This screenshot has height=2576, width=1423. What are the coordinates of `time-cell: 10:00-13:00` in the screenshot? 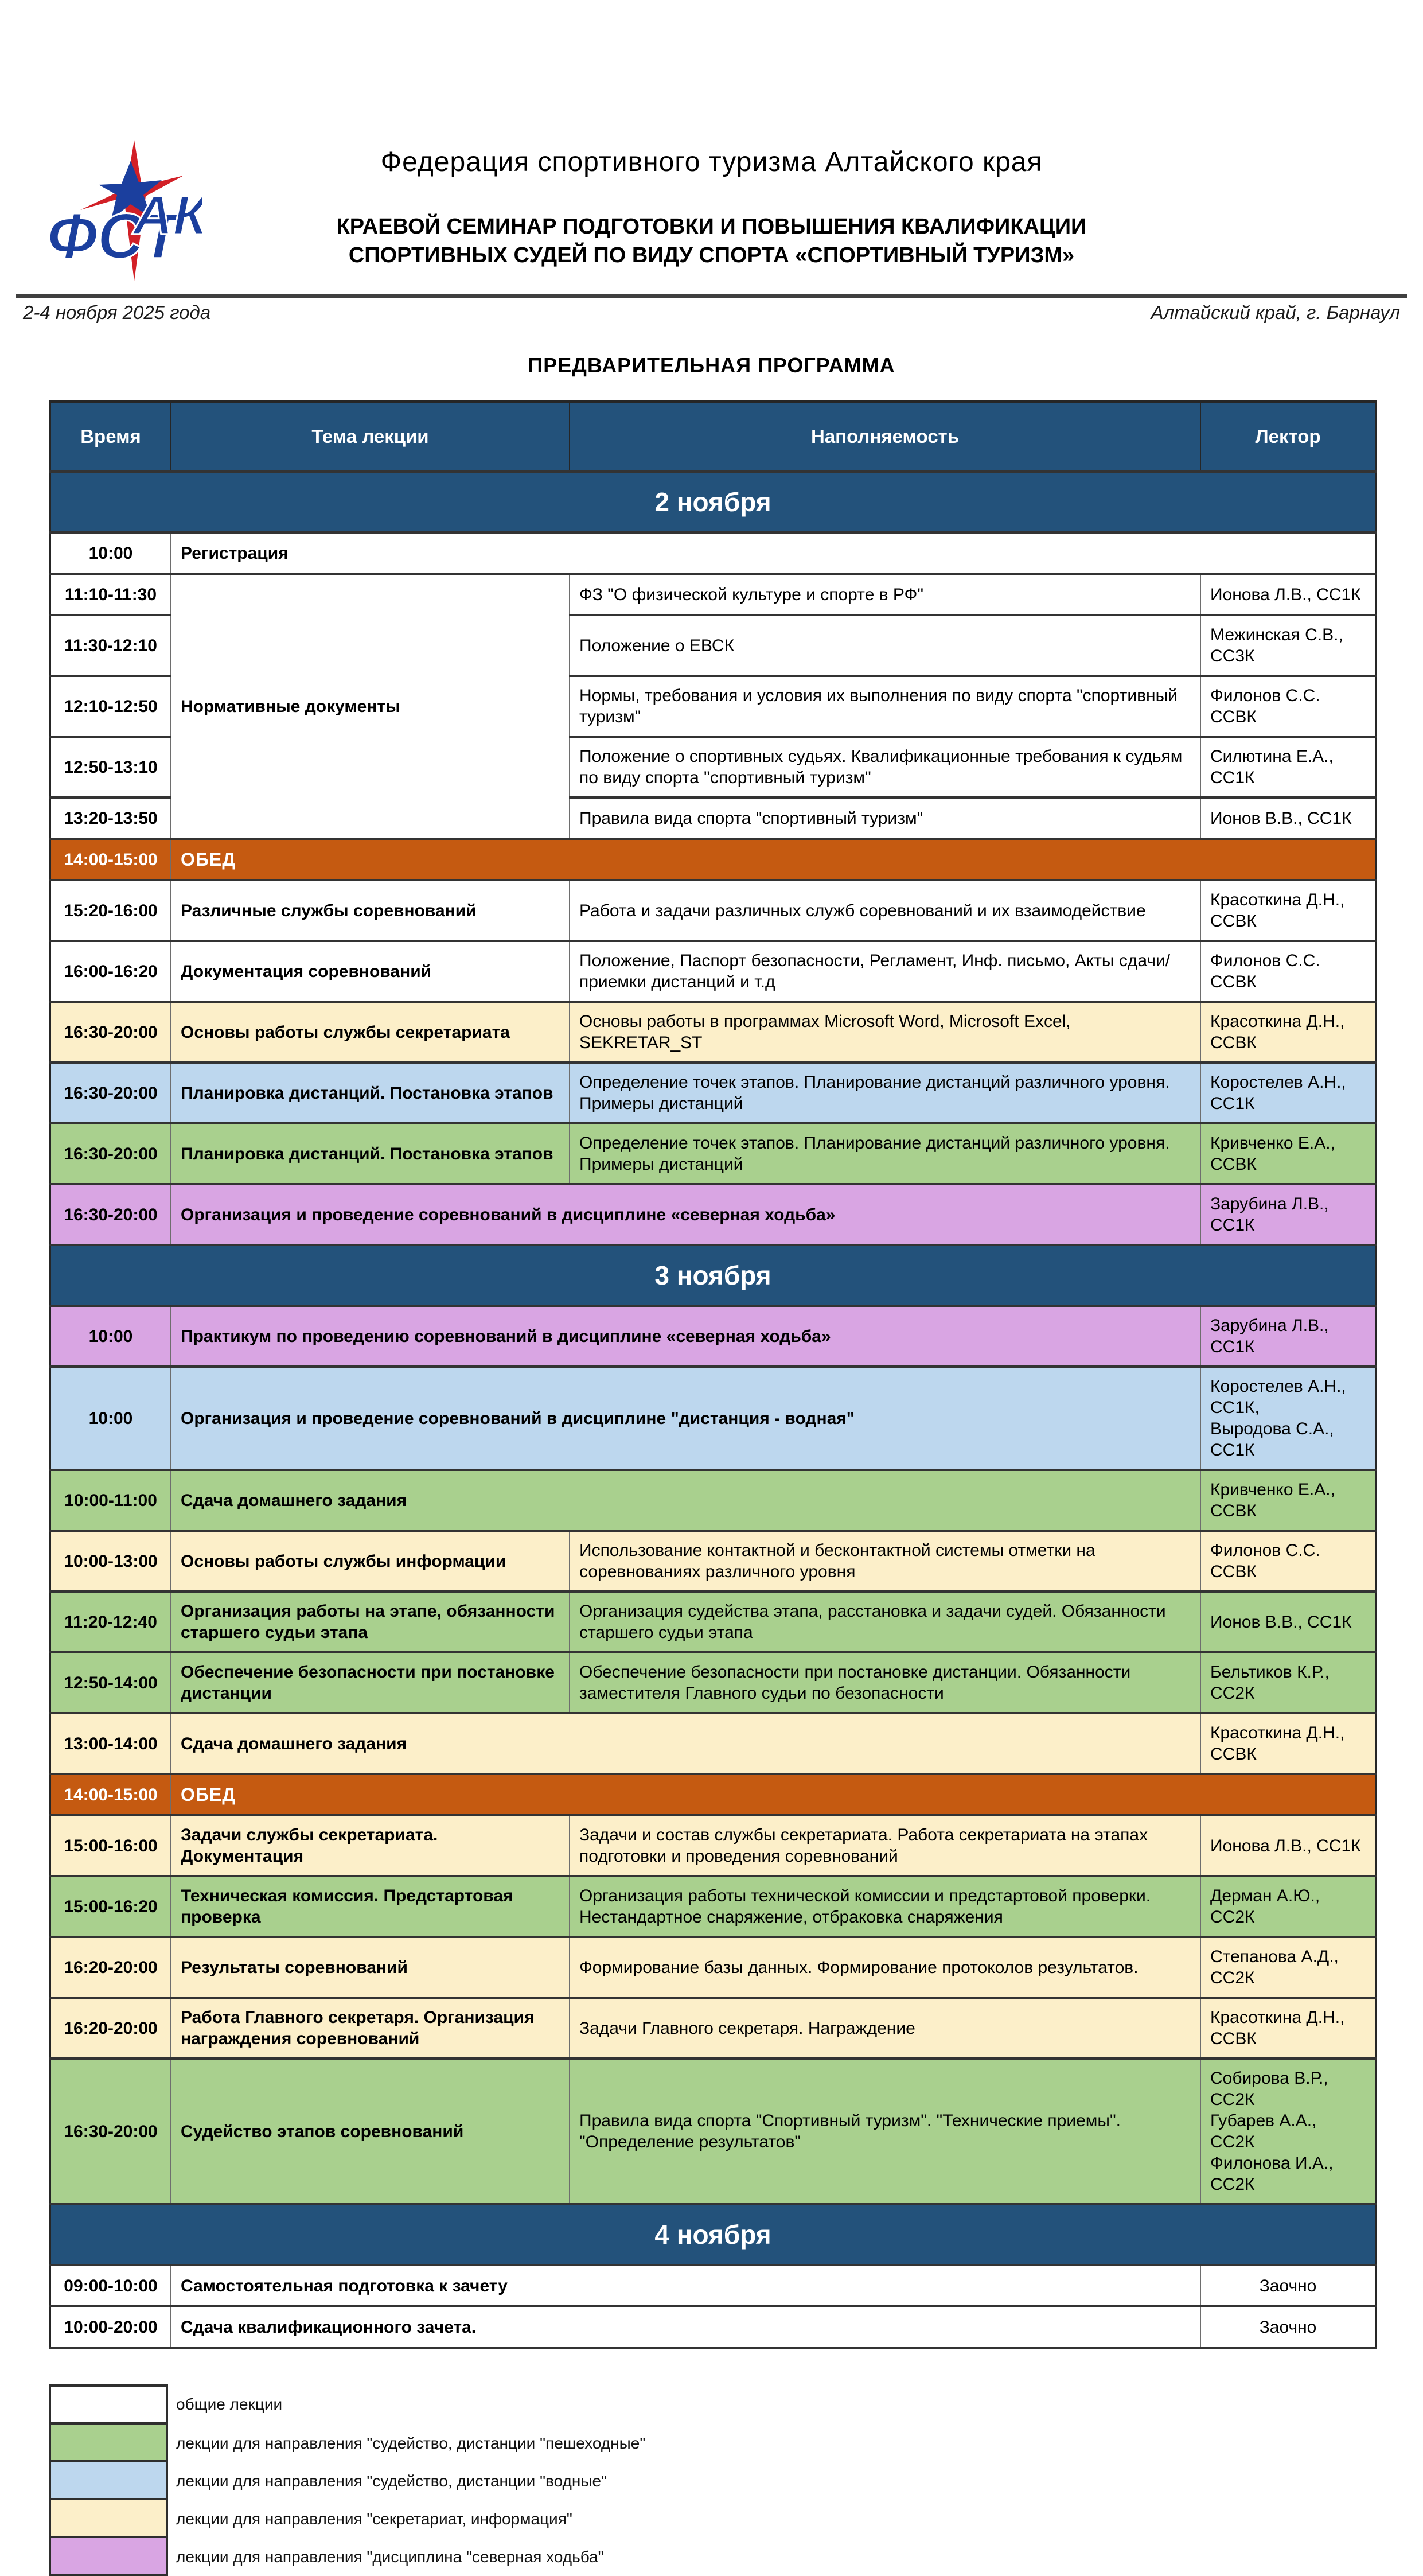 It's located at (110, 1561).